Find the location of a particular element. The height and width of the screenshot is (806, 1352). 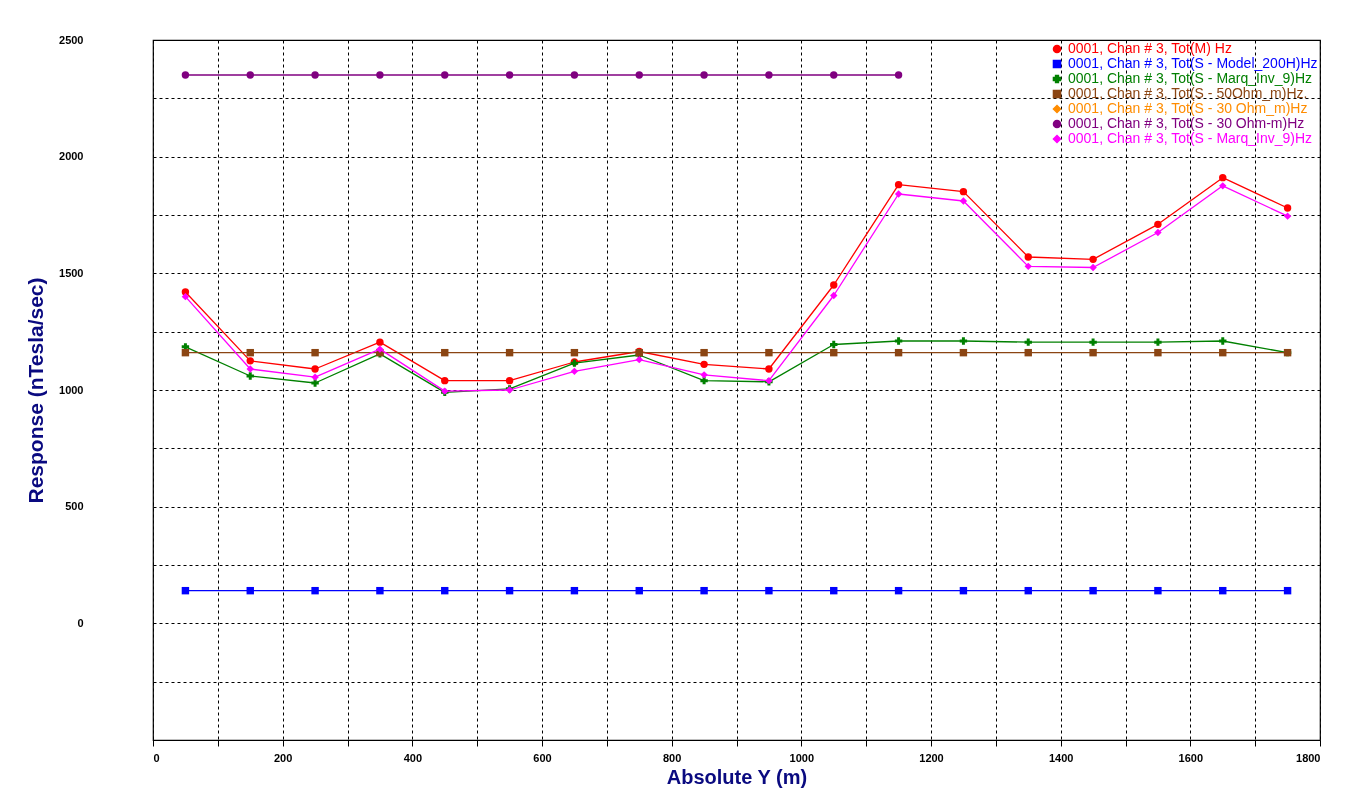

y-tick-label: 500 is located at coordinates (74, 506).